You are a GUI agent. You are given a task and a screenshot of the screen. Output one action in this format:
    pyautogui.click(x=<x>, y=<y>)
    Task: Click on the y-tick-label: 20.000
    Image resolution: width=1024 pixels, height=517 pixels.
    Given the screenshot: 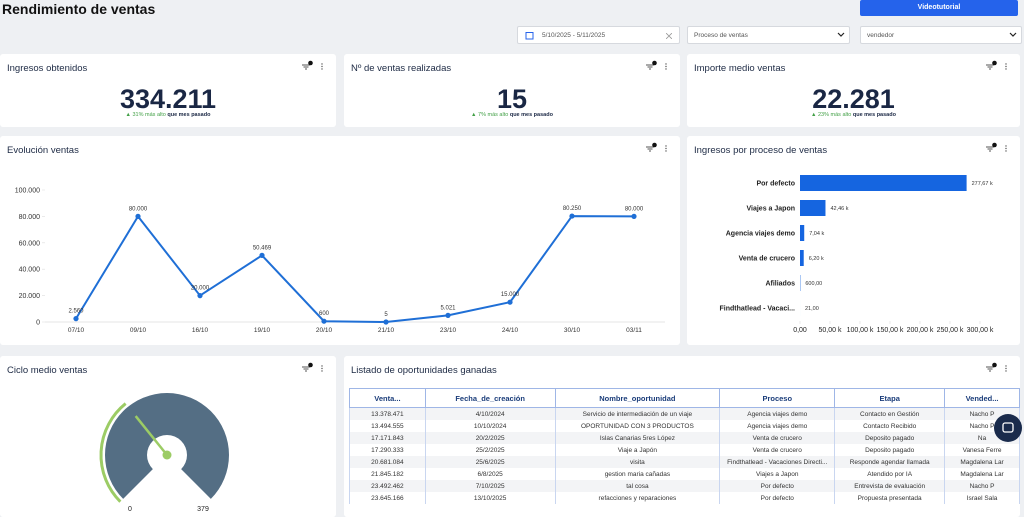 What is the action you would take?
    pyautogui.click(x=30, y=296)
    